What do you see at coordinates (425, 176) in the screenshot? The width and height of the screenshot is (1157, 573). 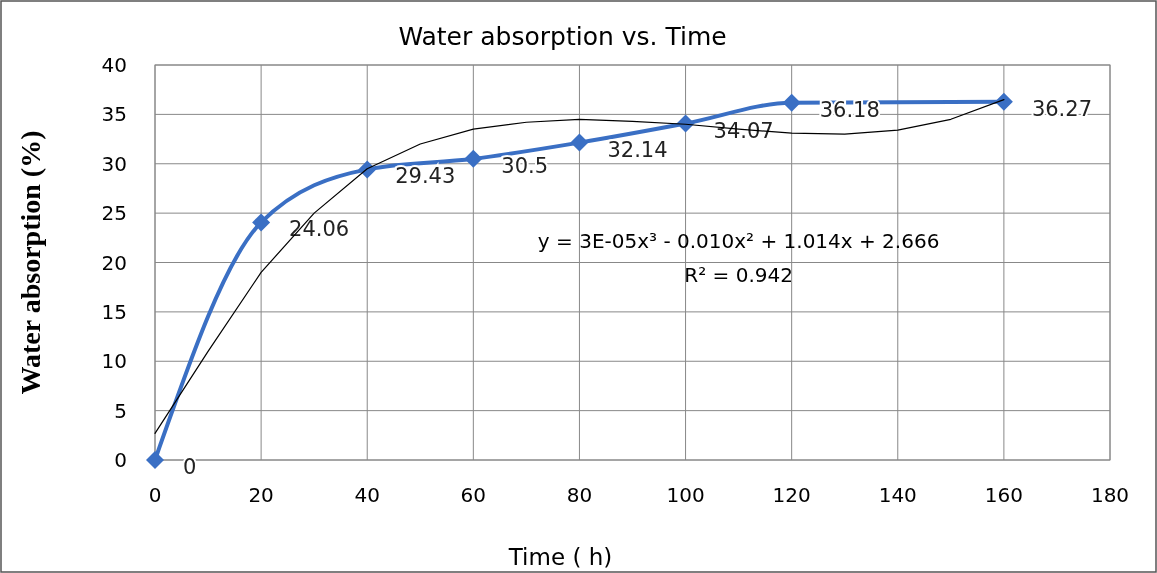 I see `data-label: 29.43` at bounding box center [425, 176].